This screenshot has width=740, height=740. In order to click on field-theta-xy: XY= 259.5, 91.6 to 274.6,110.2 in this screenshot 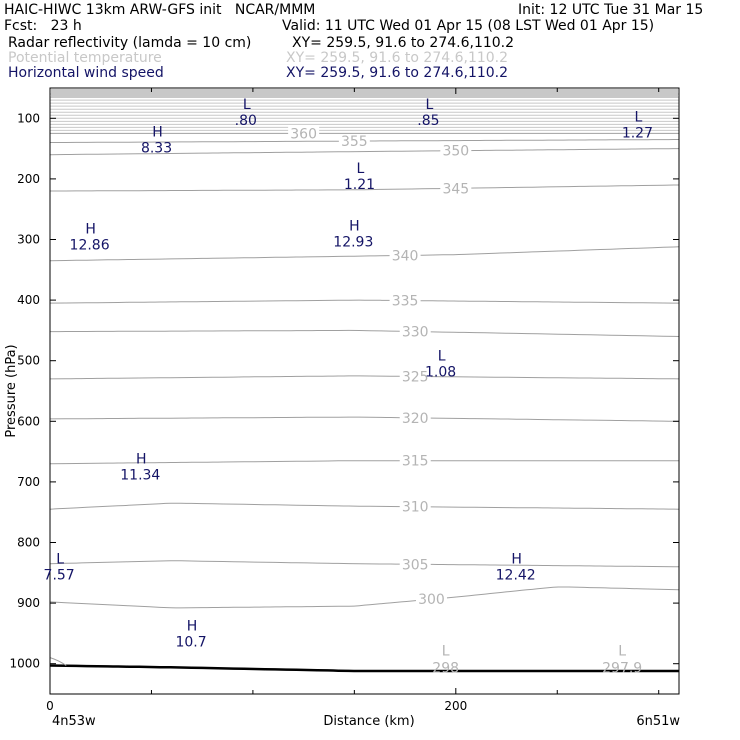, I will do `click(397, 58)`.